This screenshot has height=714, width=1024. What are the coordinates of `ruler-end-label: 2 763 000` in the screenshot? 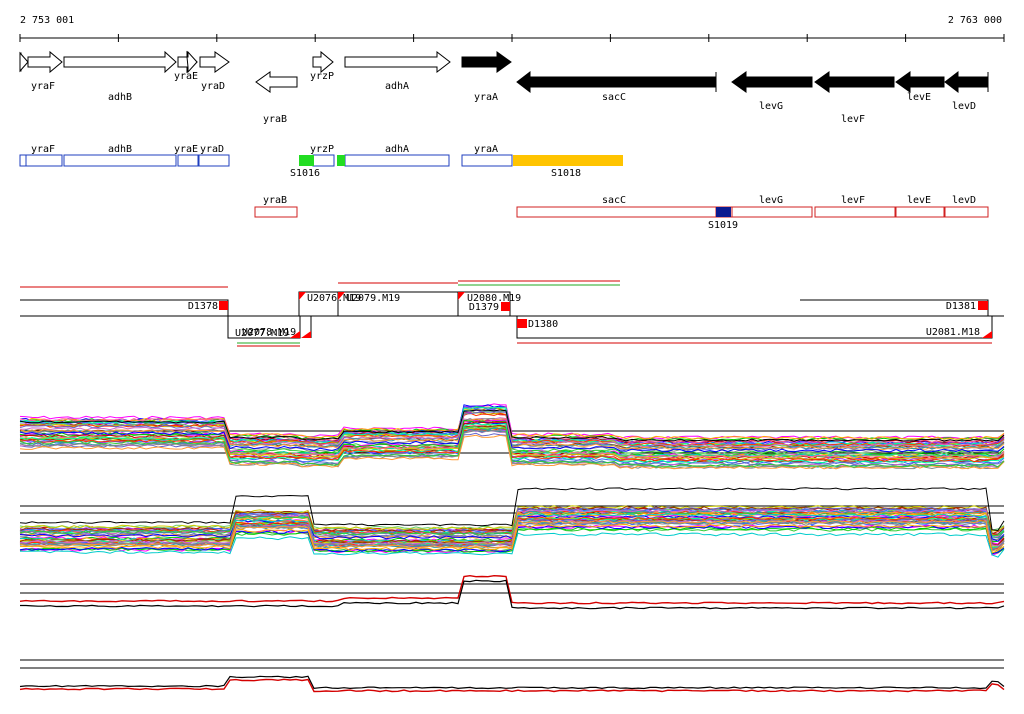 It's located at (975, 20).